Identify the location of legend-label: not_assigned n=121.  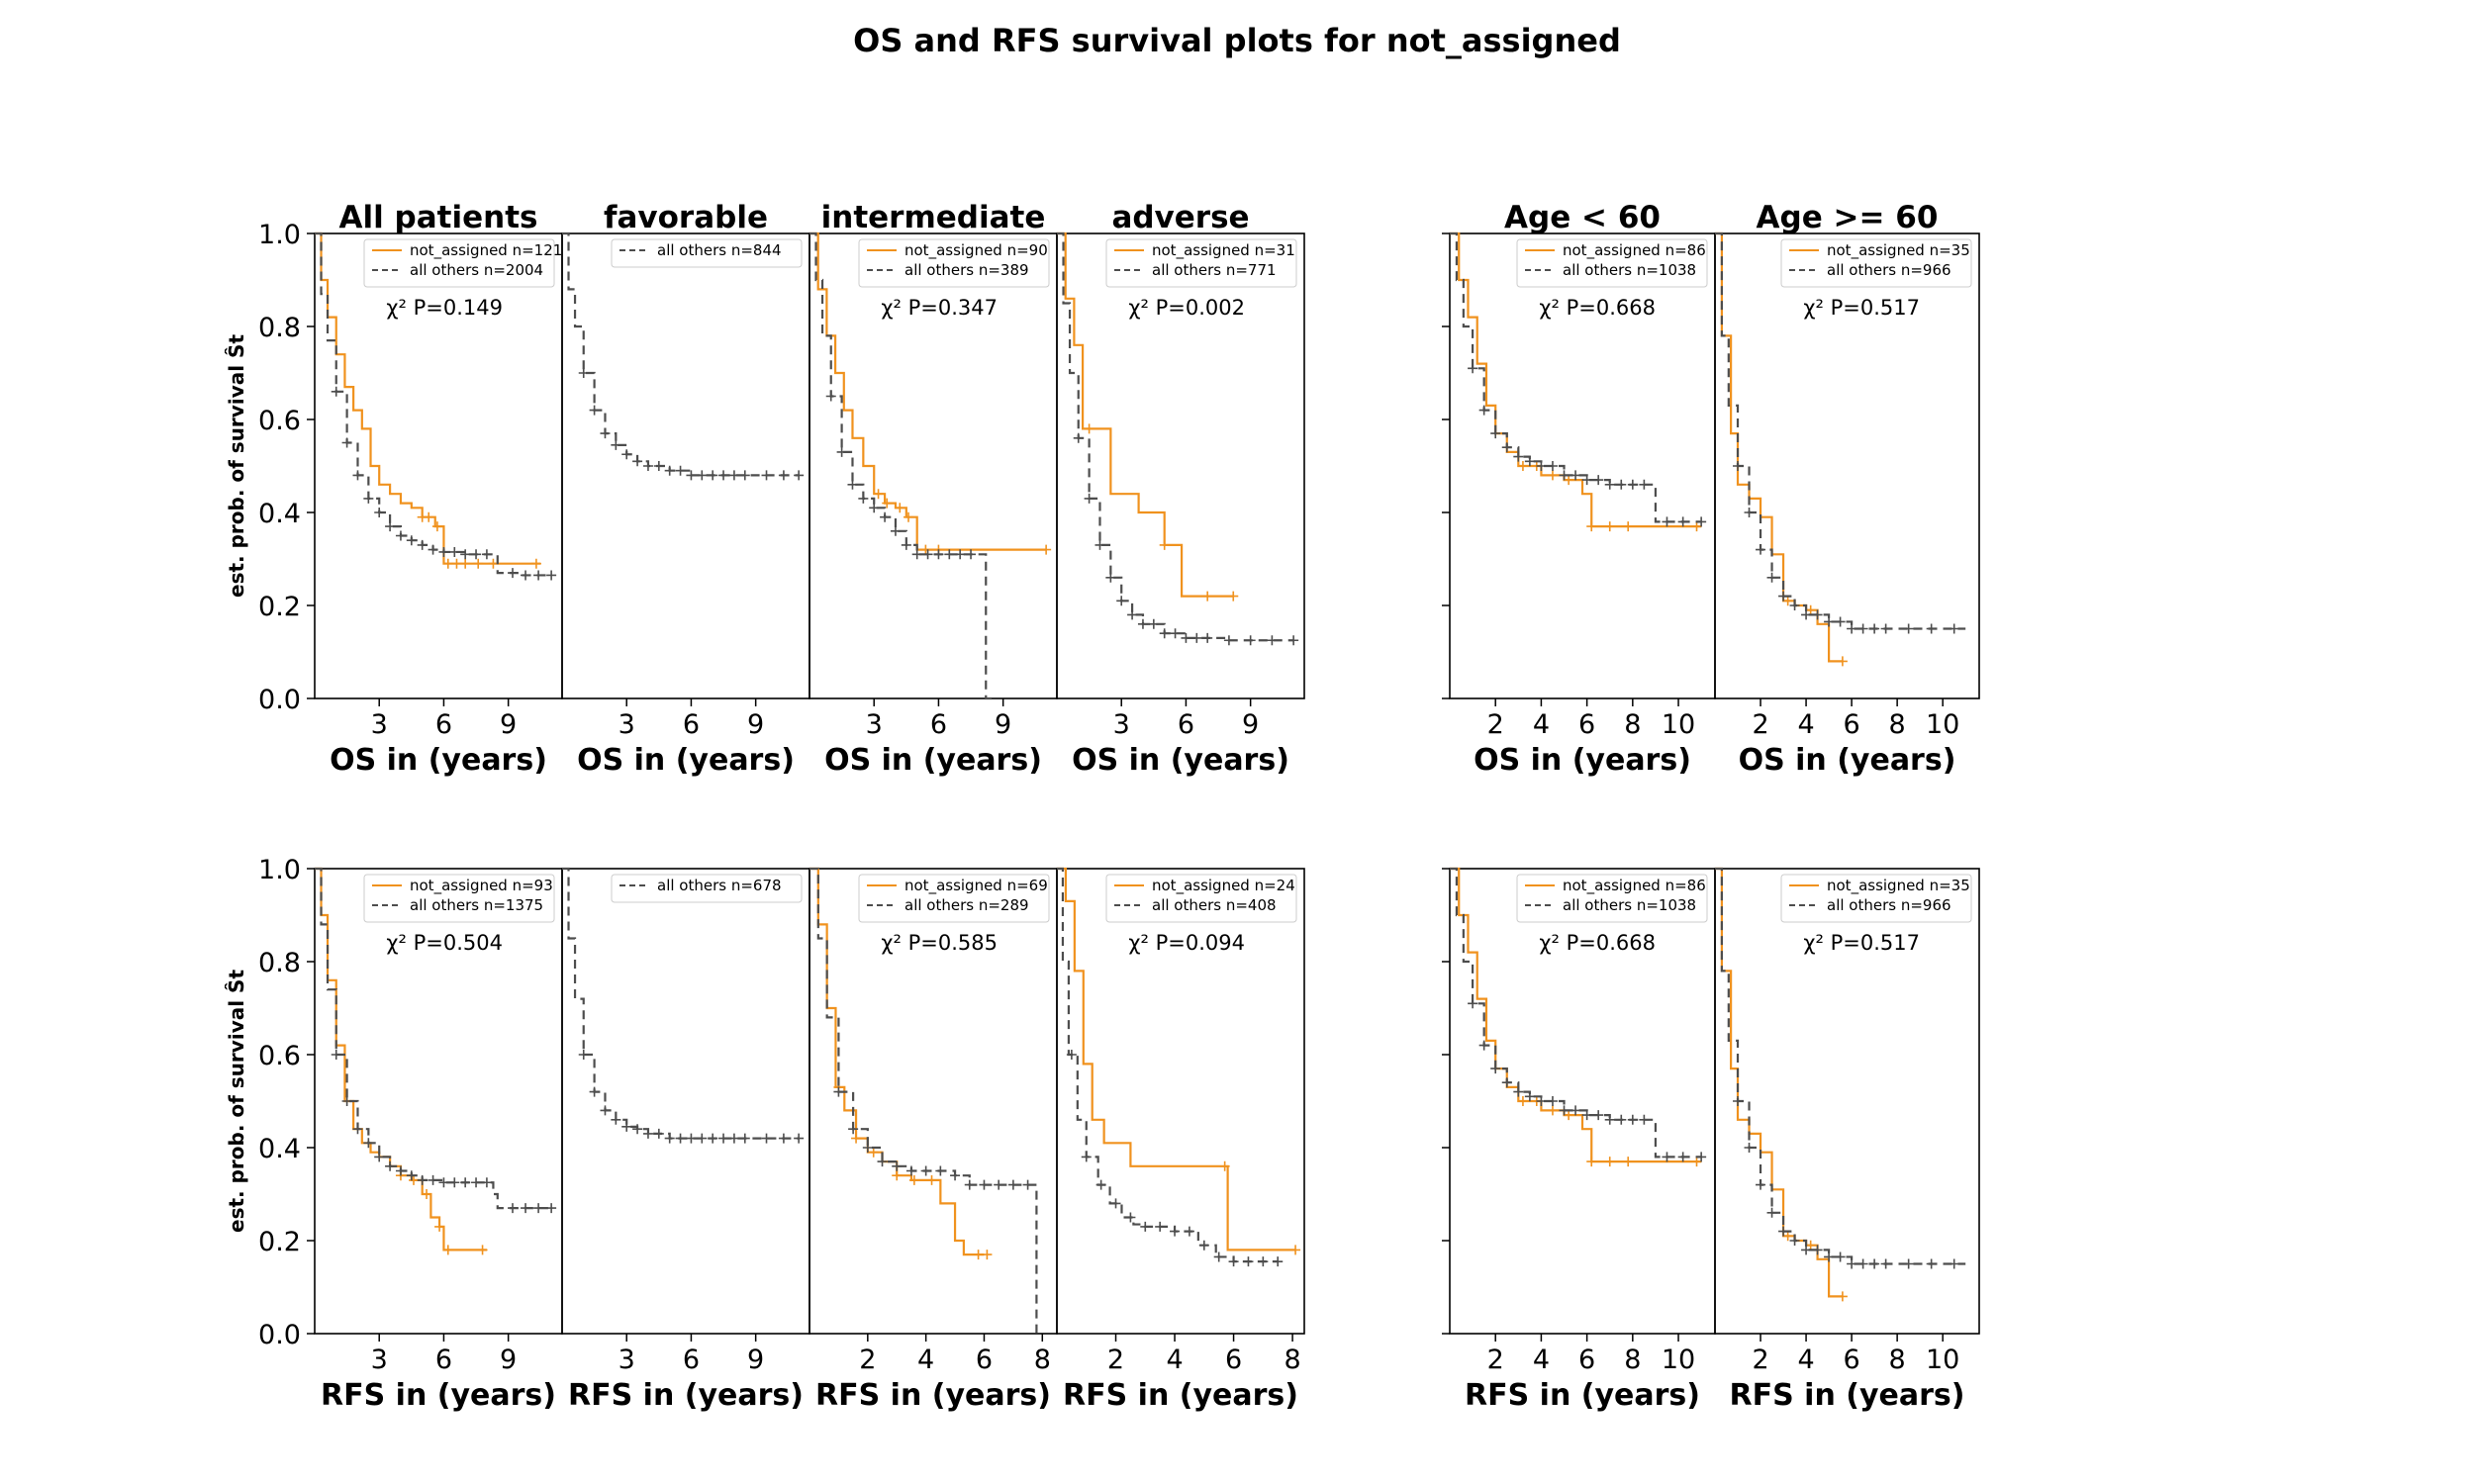
(486, 250).